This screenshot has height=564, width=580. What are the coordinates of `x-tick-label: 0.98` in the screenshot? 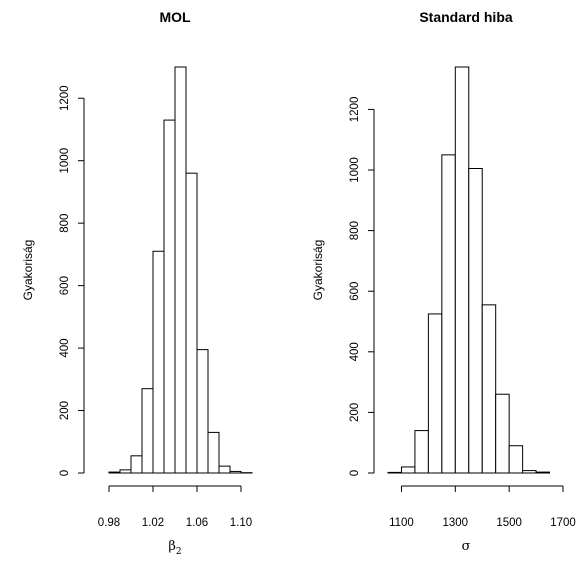 It's located at (109, 523).